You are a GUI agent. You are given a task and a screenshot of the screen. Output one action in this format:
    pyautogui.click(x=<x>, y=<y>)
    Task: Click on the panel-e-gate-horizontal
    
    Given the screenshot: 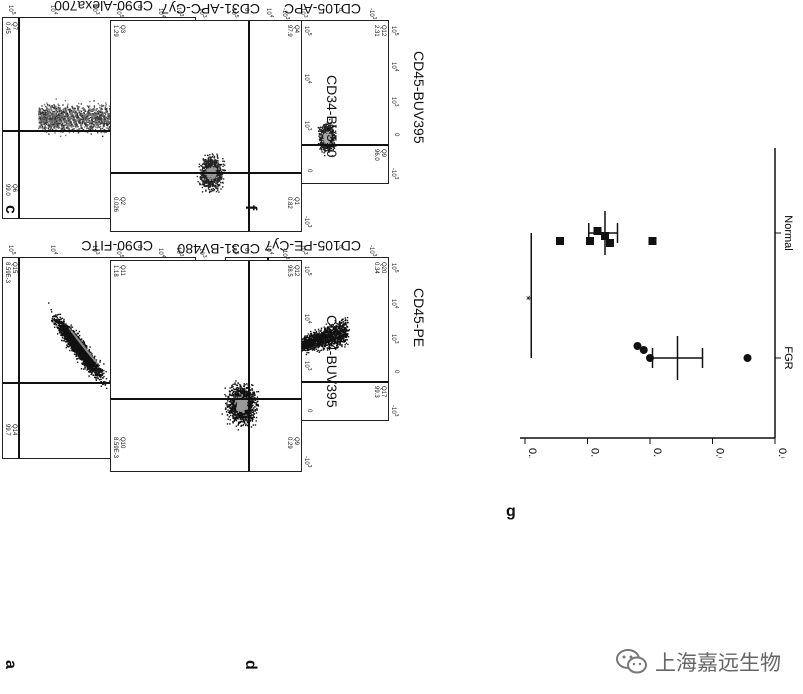 What is the action you would take?
    pyautogui.click(x=307, y=382)
    